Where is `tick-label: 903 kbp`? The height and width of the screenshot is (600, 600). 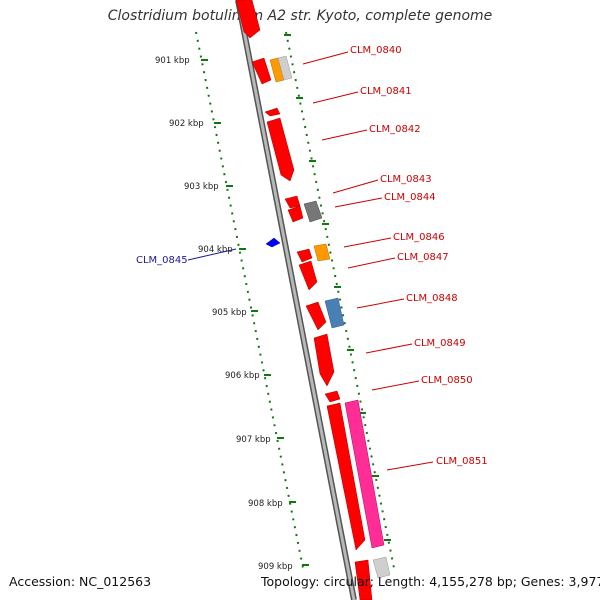
tick-label: 903 kbp is located at coordinates (201, 187).